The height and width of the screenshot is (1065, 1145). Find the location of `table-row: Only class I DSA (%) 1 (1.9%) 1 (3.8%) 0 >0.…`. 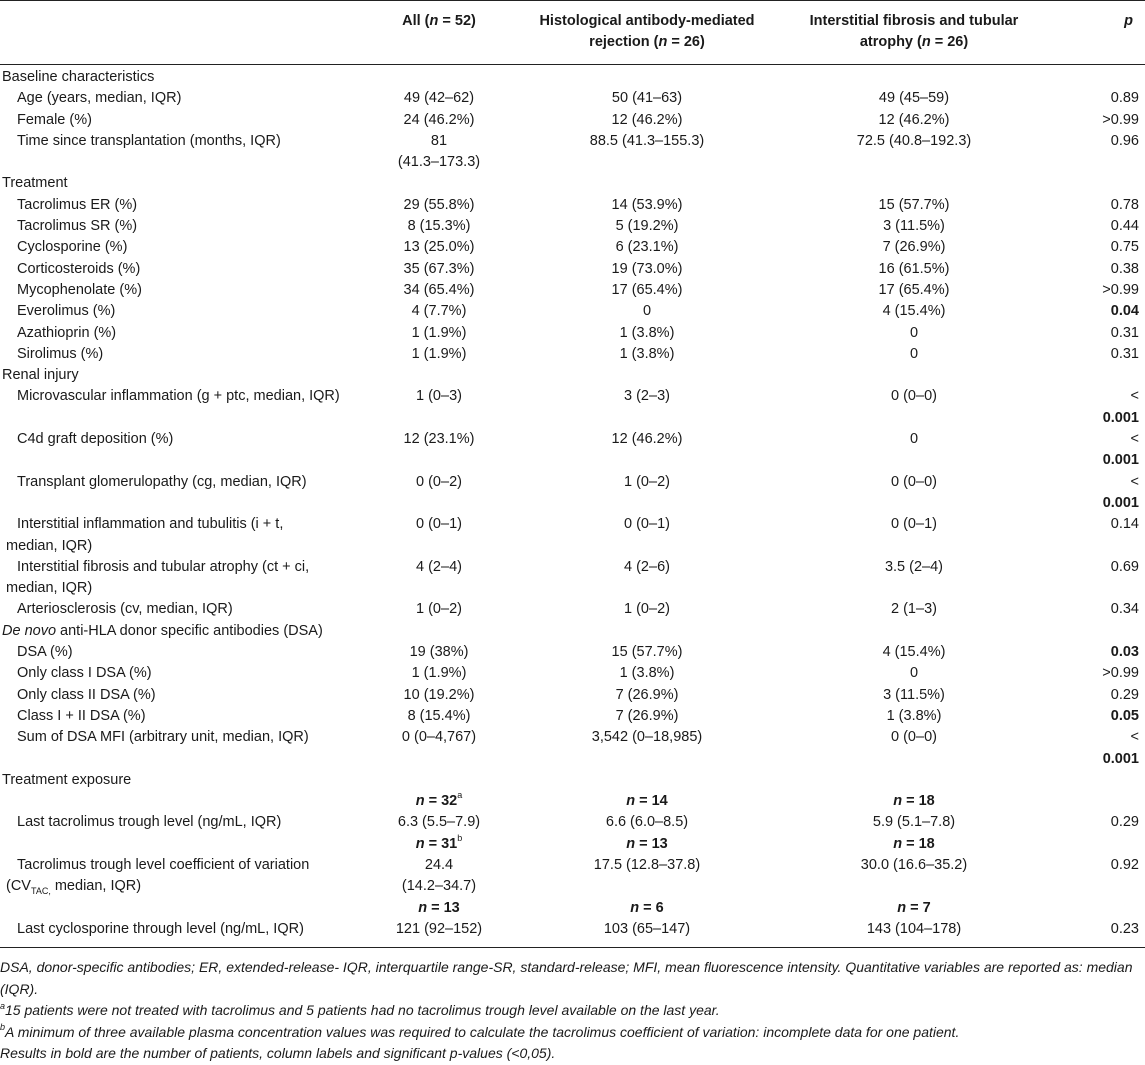

table-row: Only class I DSA (%) 1 (1.9%) 1 (3.8%) 0 >0.… is located at coordinates (572, 673).